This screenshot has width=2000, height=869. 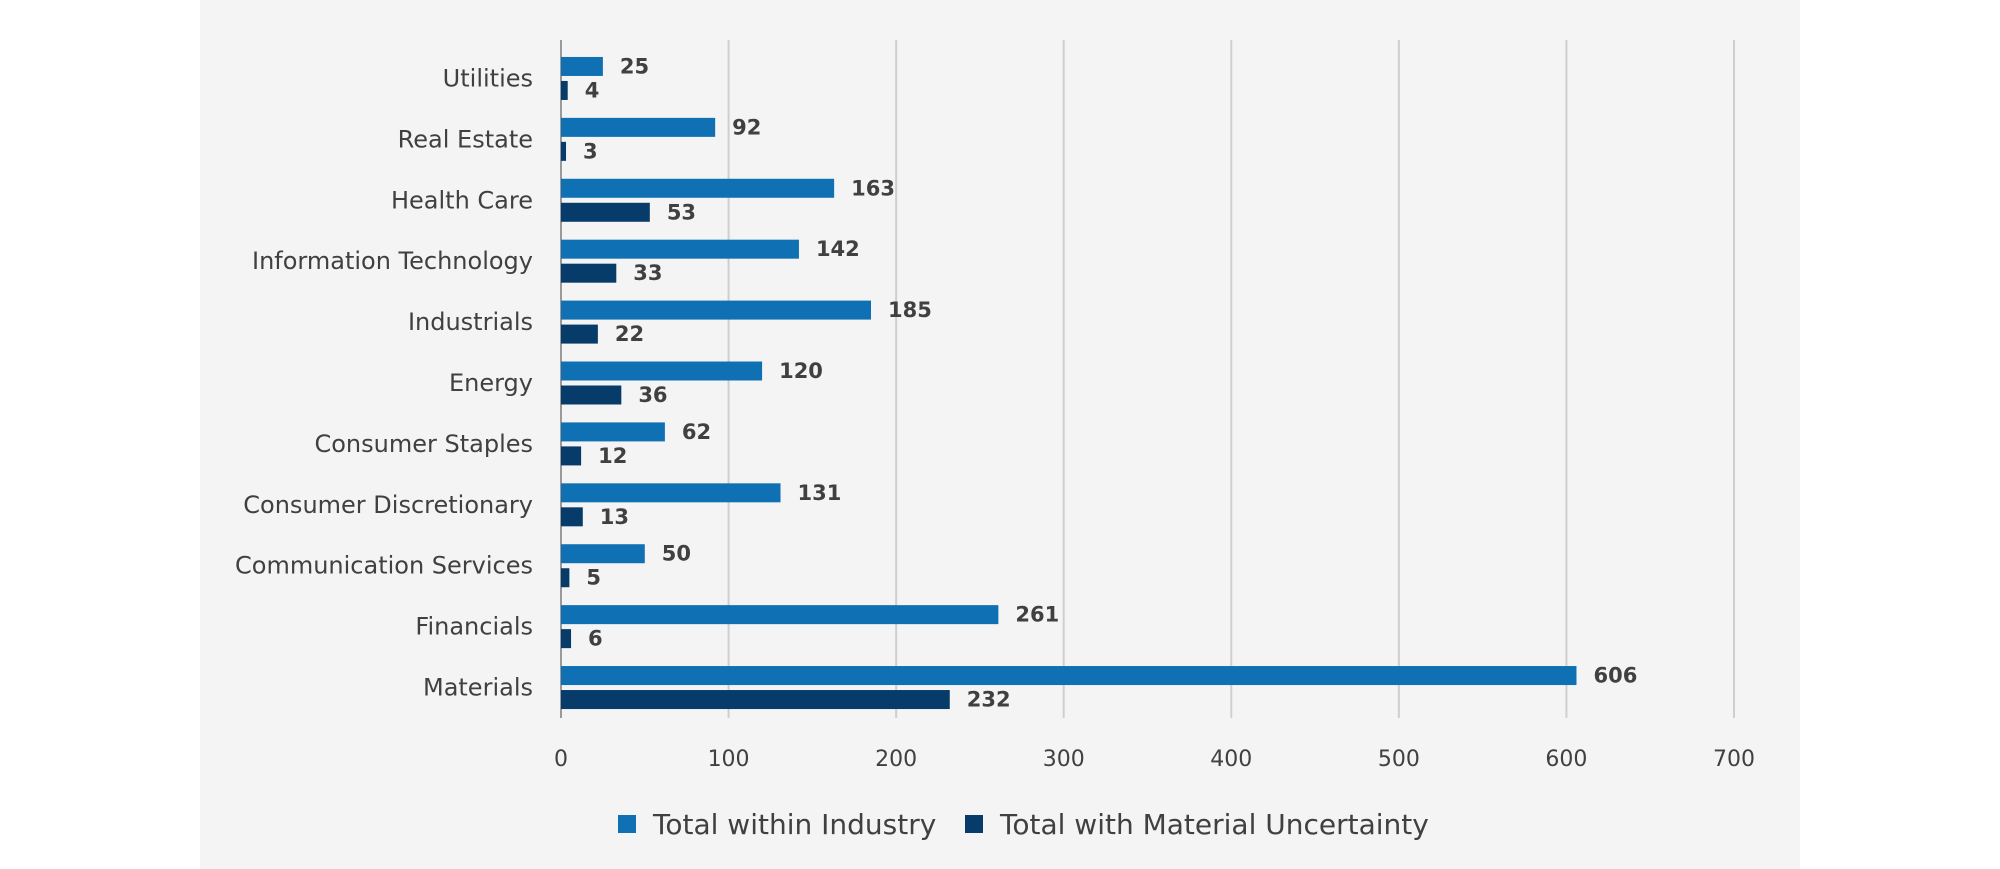 What do you see at coordinates (595, 639) in the screenshot?
I see `data-label: 6` at bounding box center [595, 639].